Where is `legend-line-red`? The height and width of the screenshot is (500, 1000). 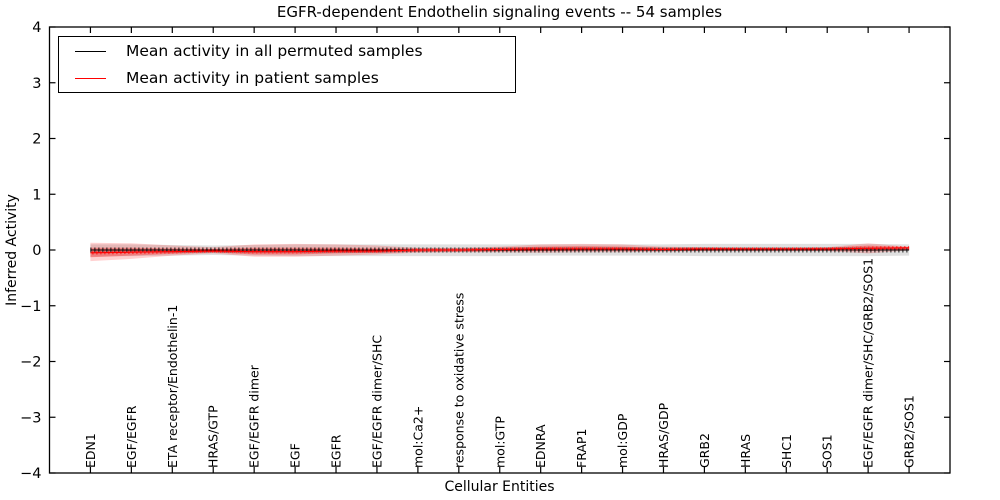
legend-line-red is located at coordinates (90, 78).